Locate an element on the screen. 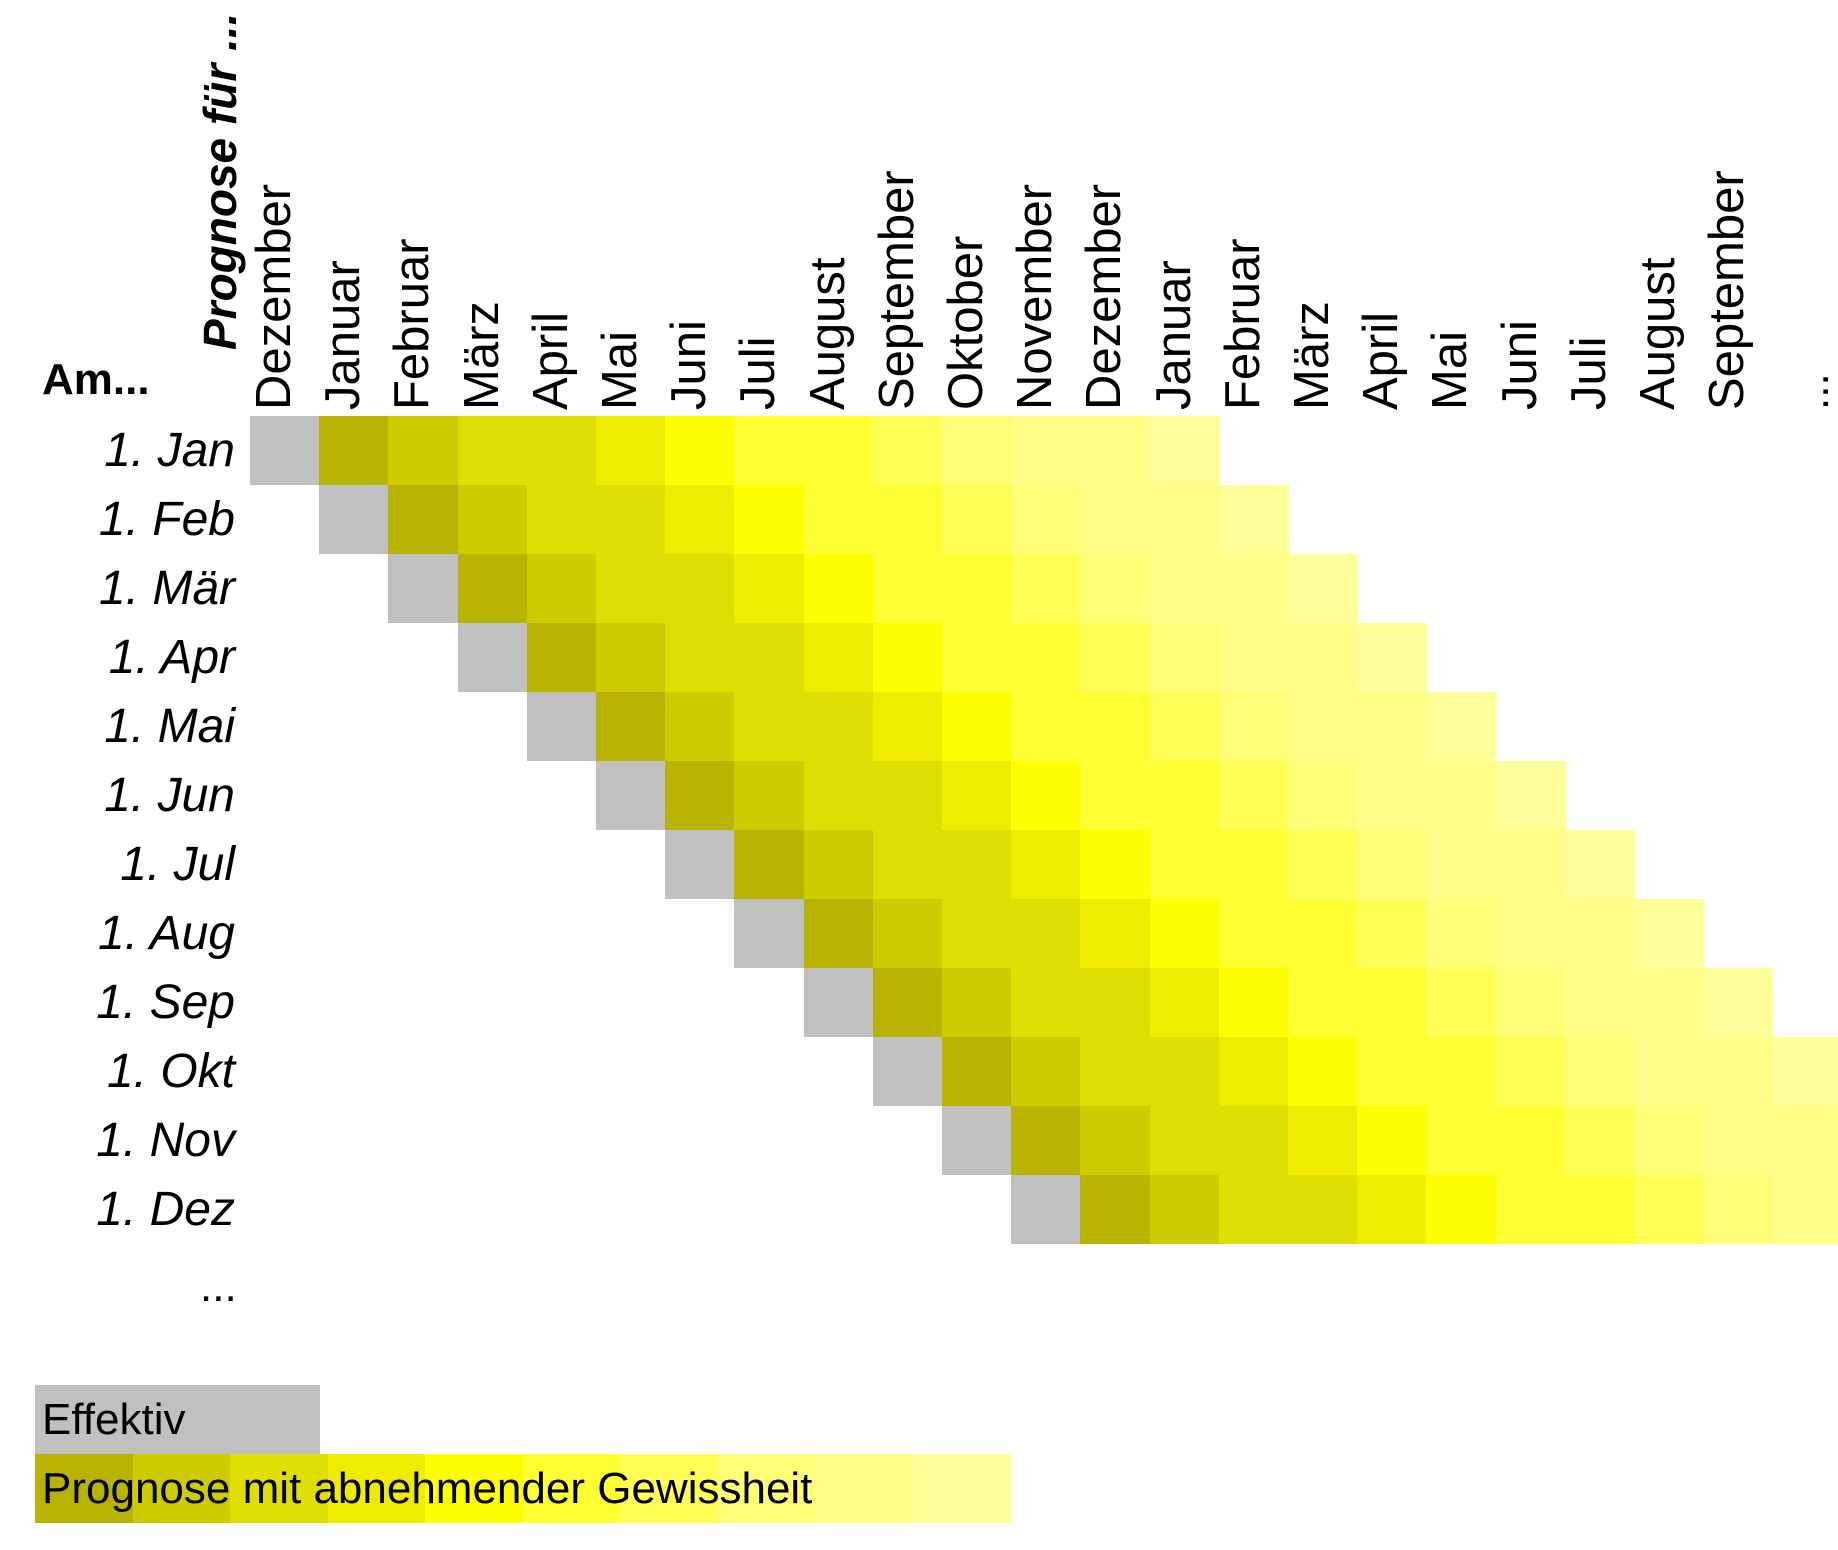  row-label: 1. Jul is located at coordinates (177, 864).